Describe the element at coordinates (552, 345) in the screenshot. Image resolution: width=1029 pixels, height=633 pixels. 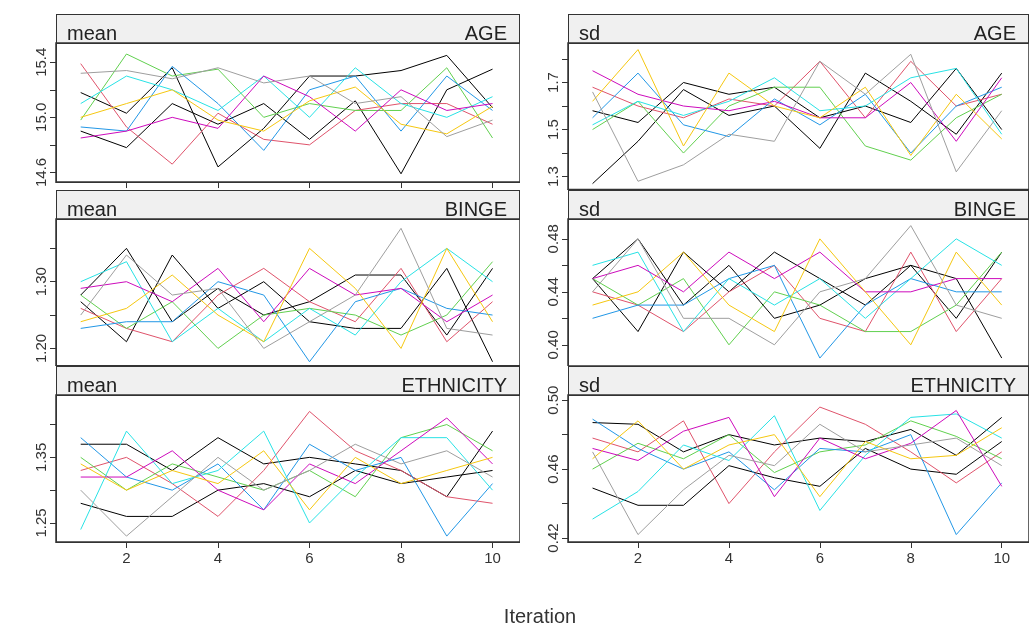
I see `y-tick-label: 0.40` at that location.